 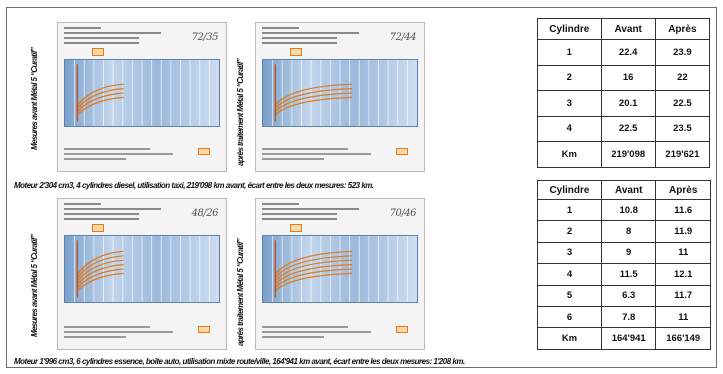 I want to click on table-cell: 22.4, so click(x=628, y=52).